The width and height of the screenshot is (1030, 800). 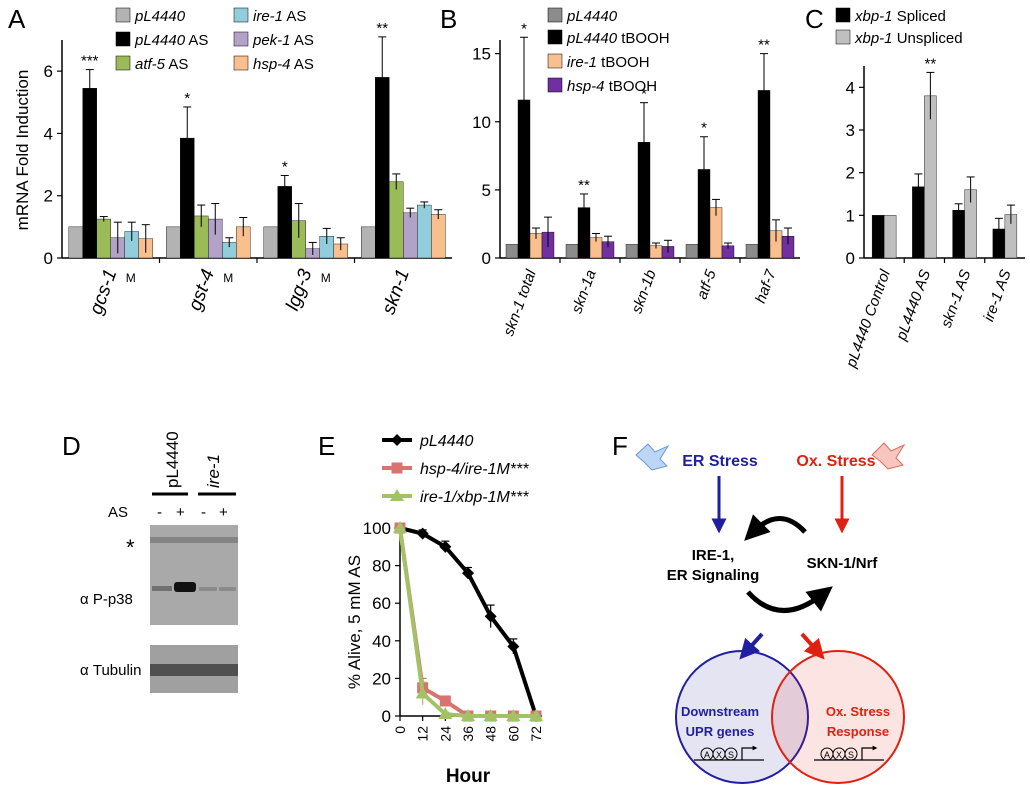 I want to click on ox-circle-line1: Ox. Stress, so click(x=858, y=711).